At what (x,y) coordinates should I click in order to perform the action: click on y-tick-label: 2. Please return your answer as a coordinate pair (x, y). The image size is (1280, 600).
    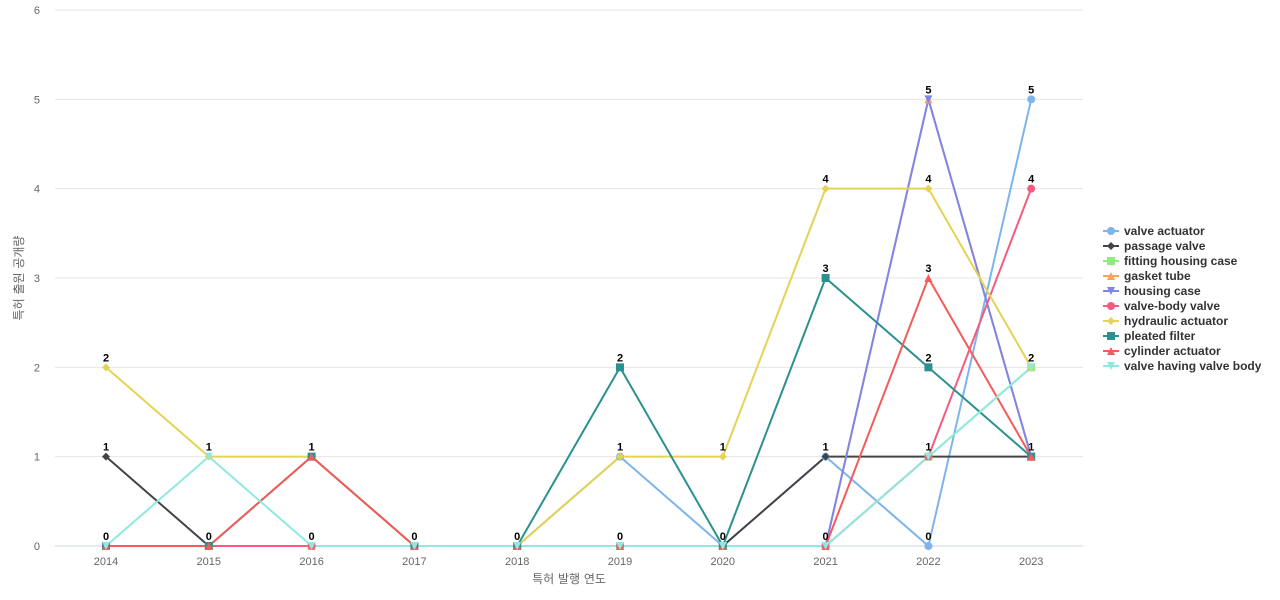
    Looking at the image, I should click on (37, 368).